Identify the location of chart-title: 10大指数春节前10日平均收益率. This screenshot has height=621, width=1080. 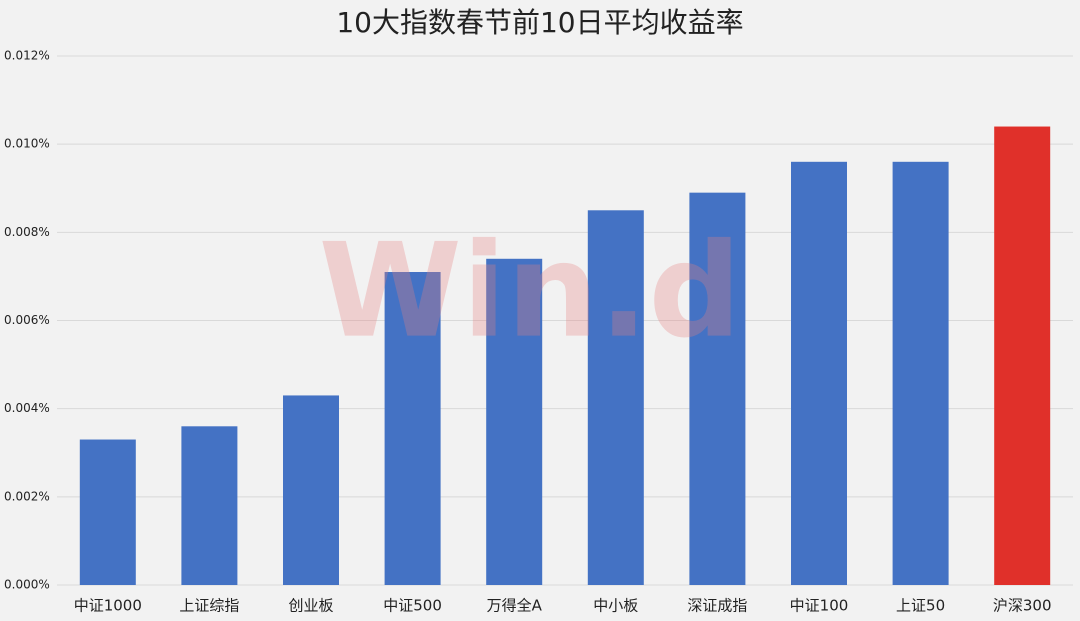
(539, 22).